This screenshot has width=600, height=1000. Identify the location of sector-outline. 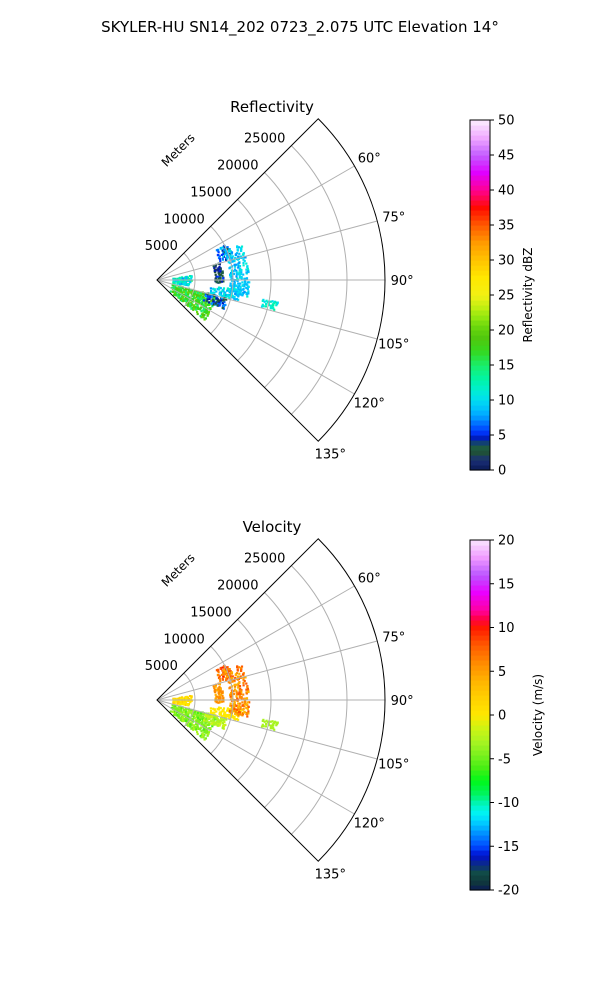
(271, 280).